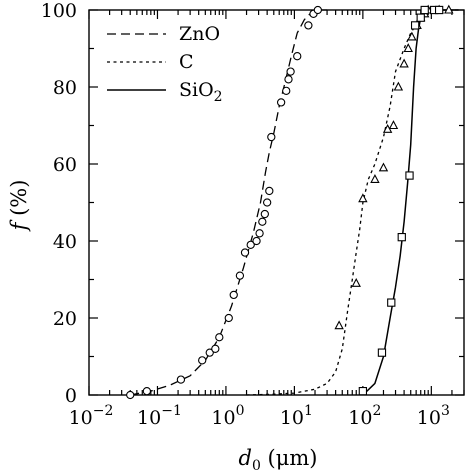 The width and height of the screenshot is (474, 474). I want to click on x-axis-subscript: 0, so click(256, 466).